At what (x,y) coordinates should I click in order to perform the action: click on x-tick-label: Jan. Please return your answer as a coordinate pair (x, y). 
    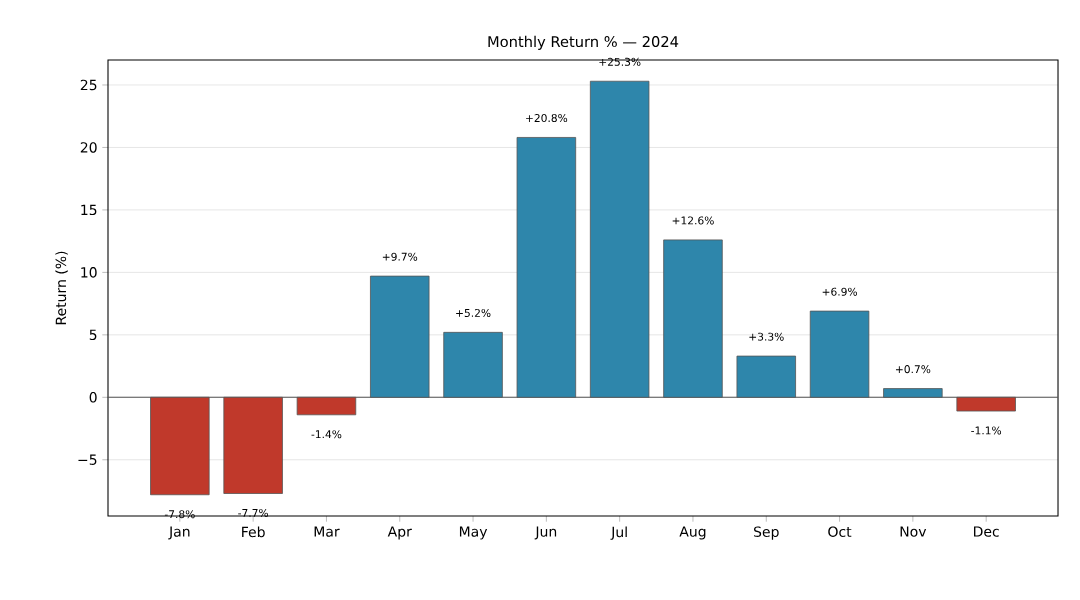
    Looking at the image, I should click on (179, 533).